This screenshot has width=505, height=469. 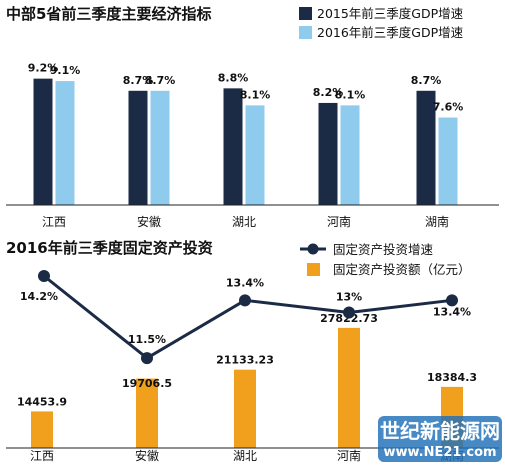 I want to click on investment-value-label: 18384.3, so click(x=452, y=377).